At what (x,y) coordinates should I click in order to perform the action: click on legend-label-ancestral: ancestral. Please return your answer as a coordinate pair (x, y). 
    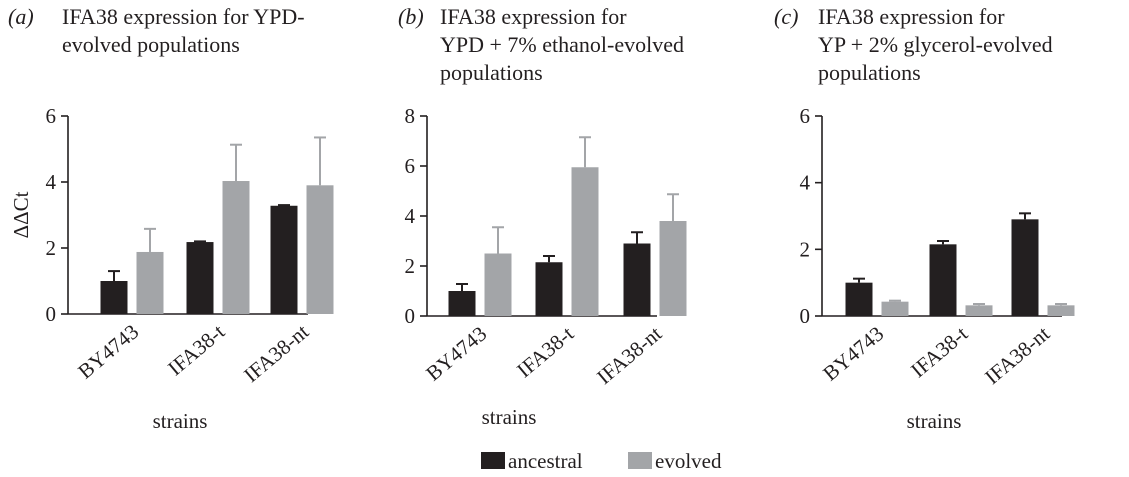
    Looking at the image, I should click on (545, 461).